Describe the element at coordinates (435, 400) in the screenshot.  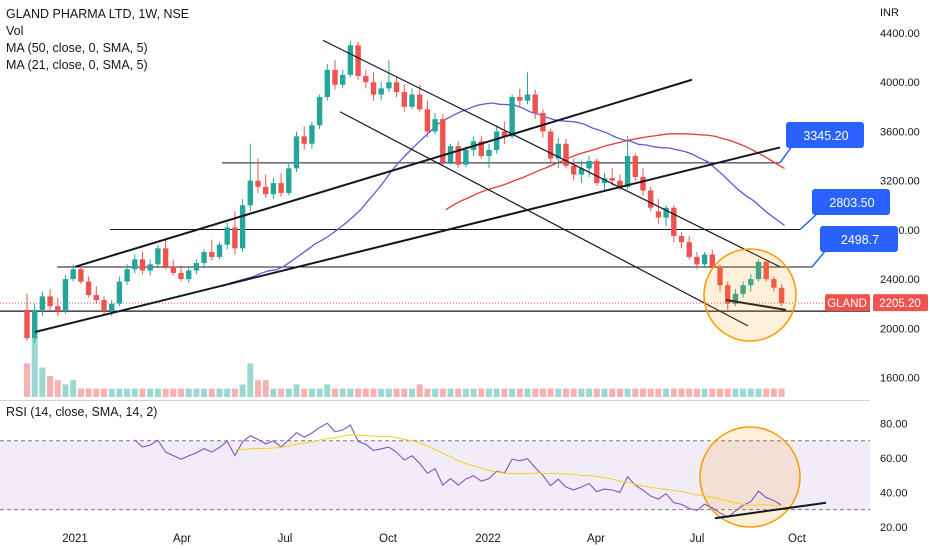
I see `pane-divider` at that location.